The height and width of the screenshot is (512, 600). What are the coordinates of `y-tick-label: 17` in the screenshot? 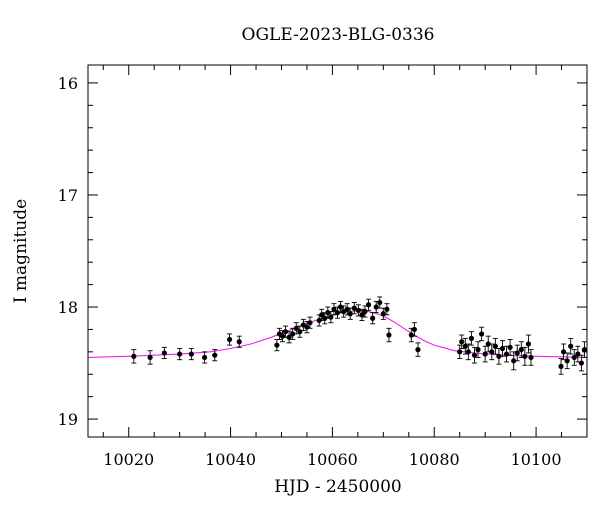 It's located at (68, 195).